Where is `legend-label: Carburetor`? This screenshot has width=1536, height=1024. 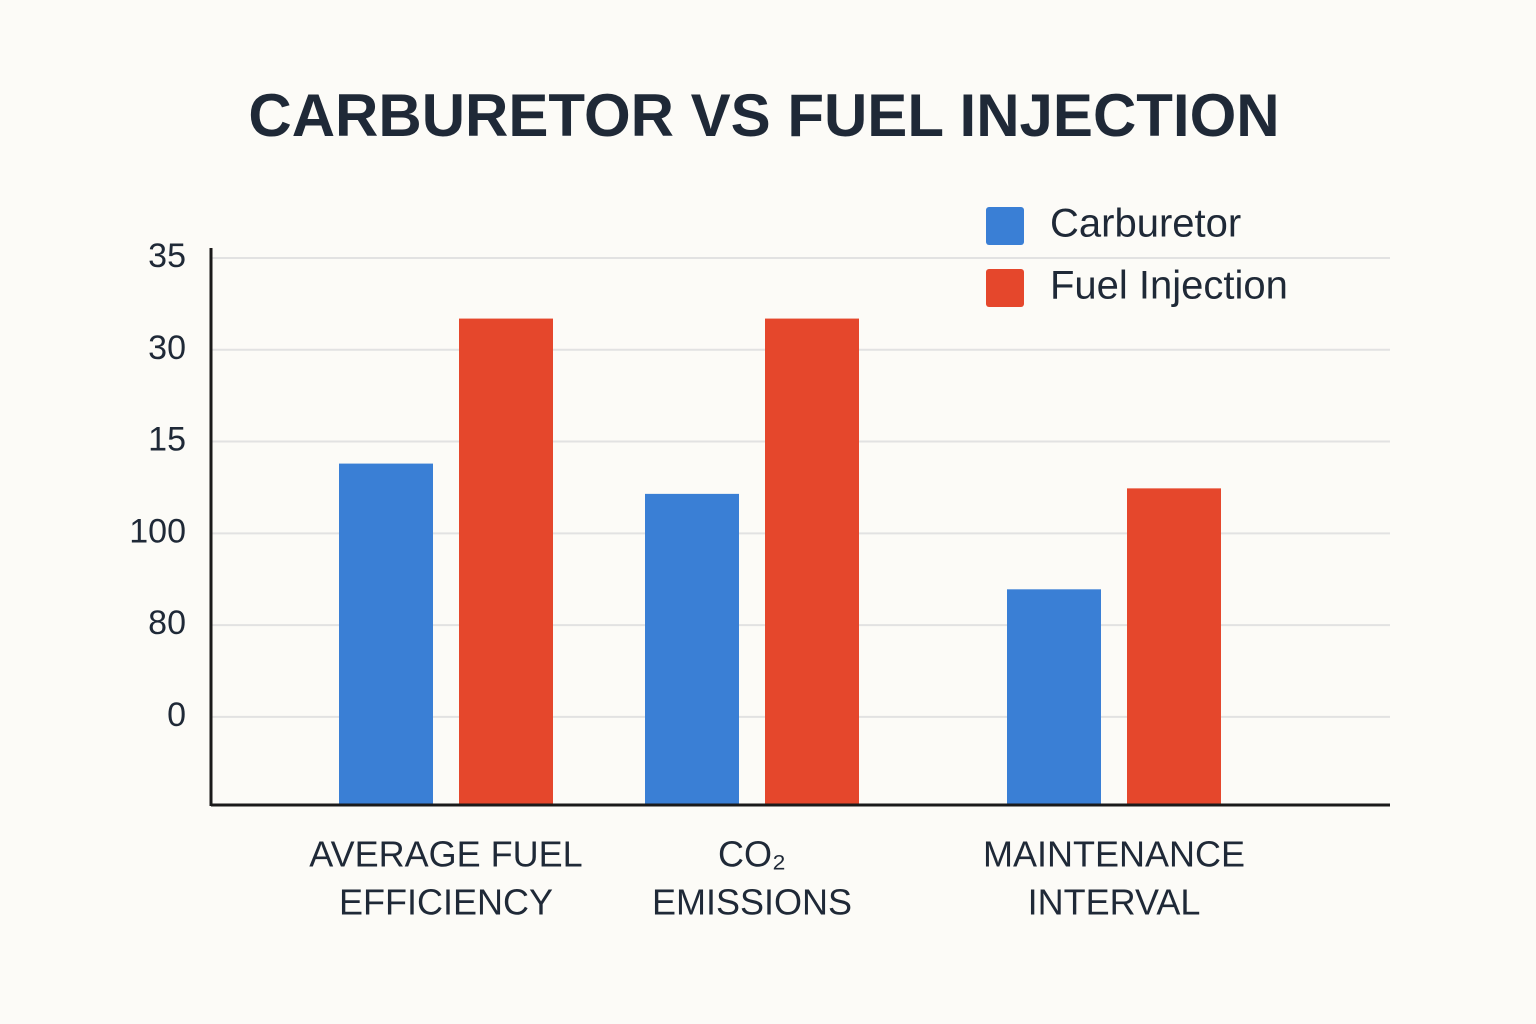
legend-label: Carburetor is located at coordinates (1145, 224).